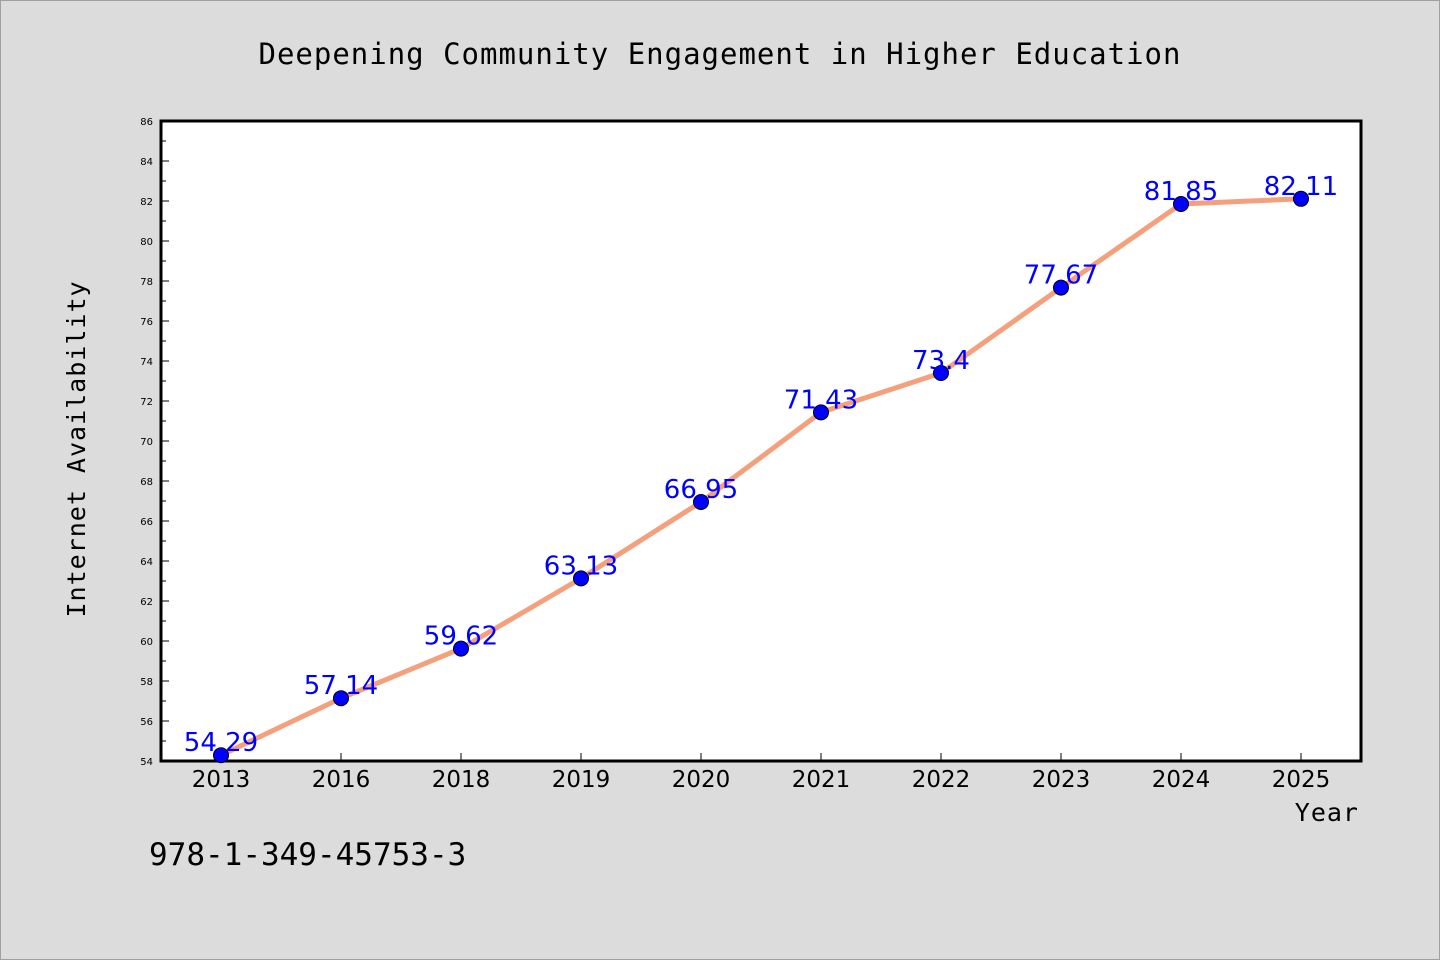  Describe the element at coordinates (701, 490) in the screenshot. I see `data-label: 66.95` at that location.